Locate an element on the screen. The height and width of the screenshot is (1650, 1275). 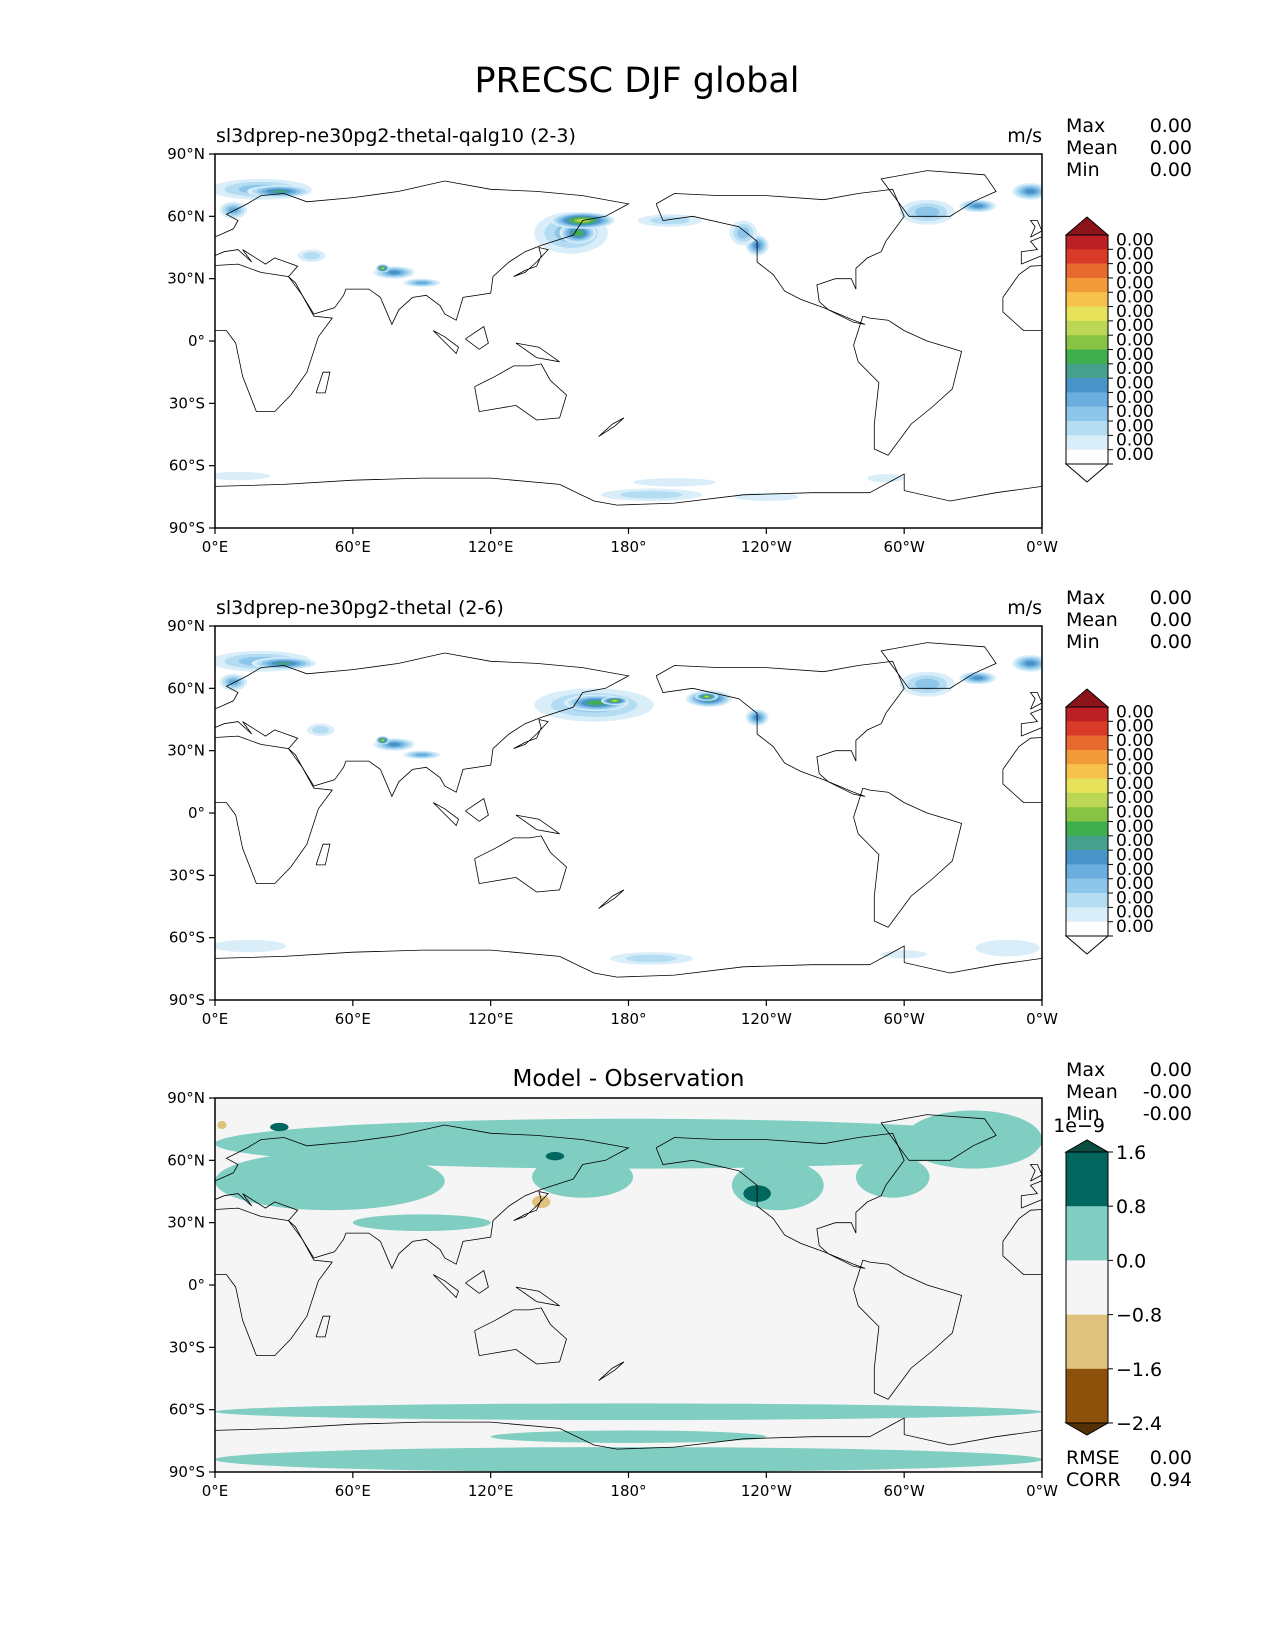
panel-title: sl3dprep-ne30pg2-thetal (2-6) is located at coordinates (360, 608).